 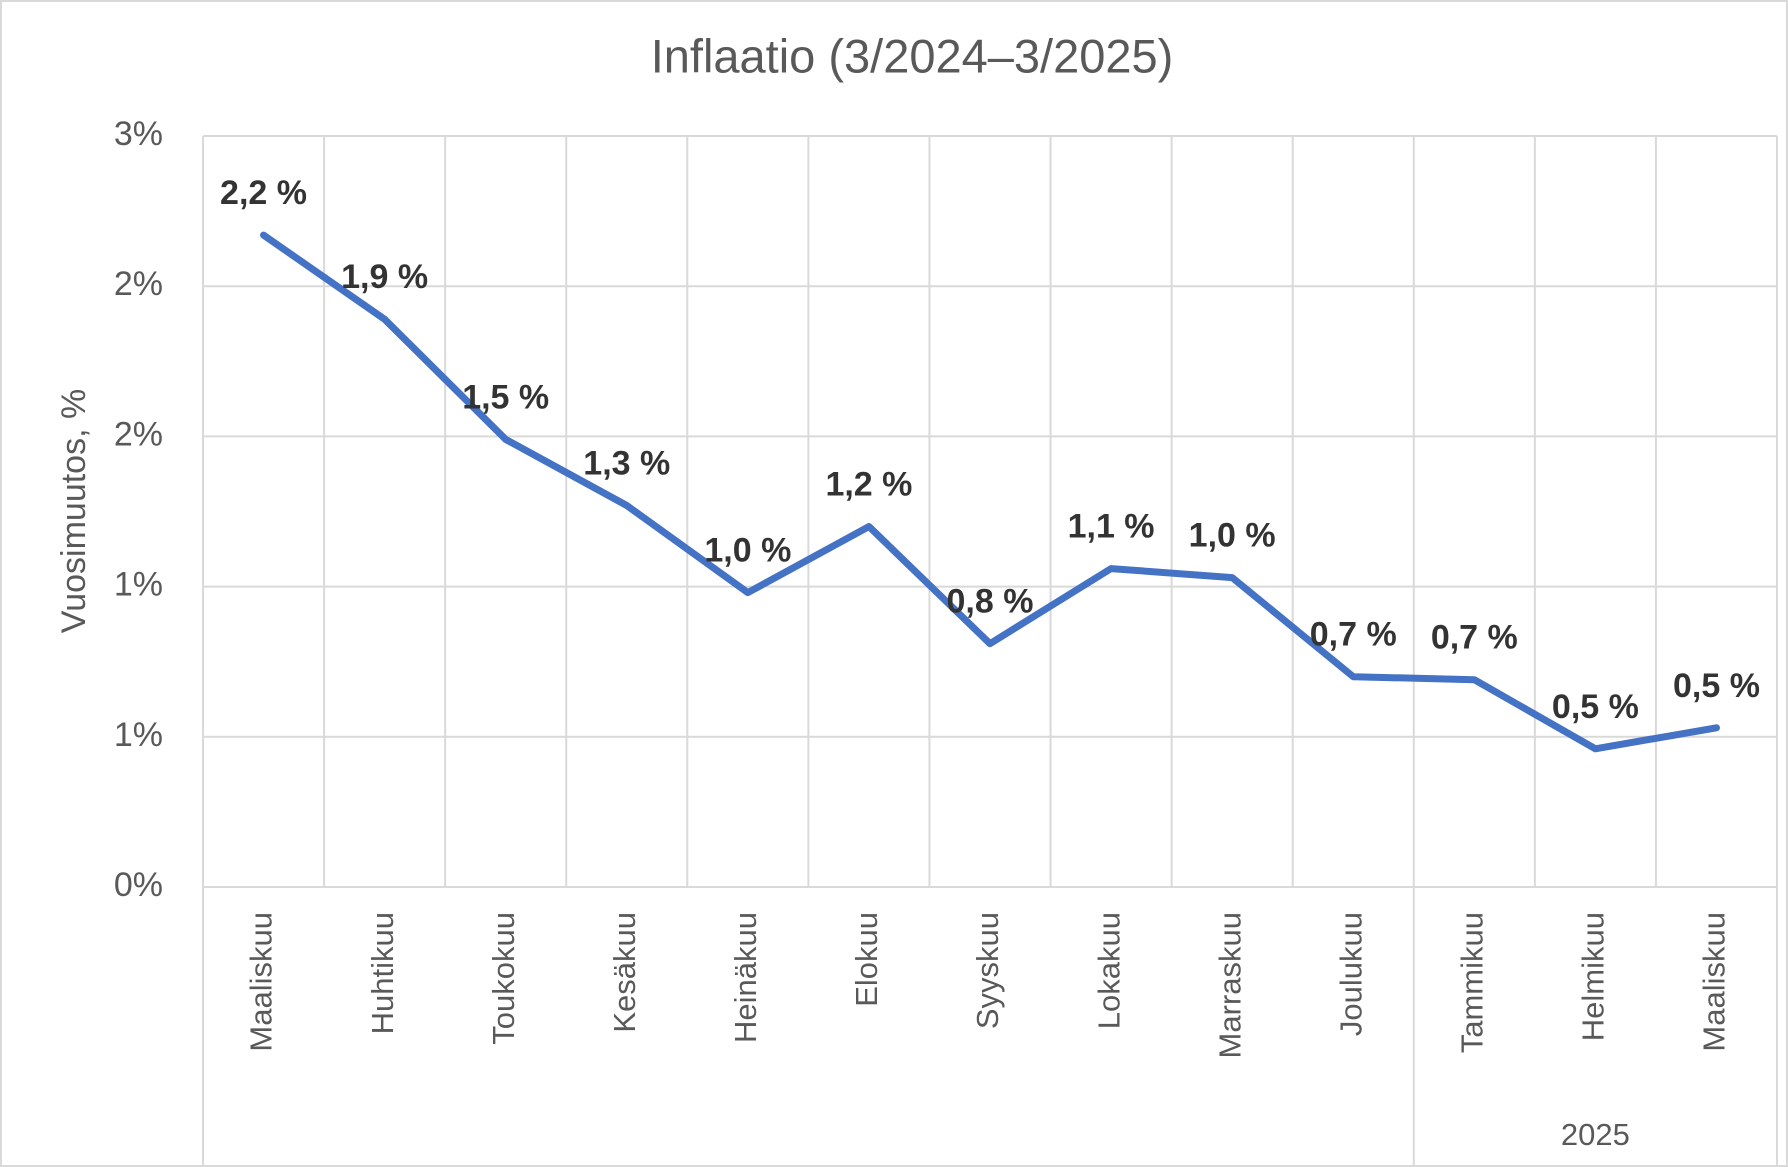 What do you see at coordinates (866, 959) in the screenshot?
I see `x-tick-label: Elokuu` at bounding box center [866, 959].